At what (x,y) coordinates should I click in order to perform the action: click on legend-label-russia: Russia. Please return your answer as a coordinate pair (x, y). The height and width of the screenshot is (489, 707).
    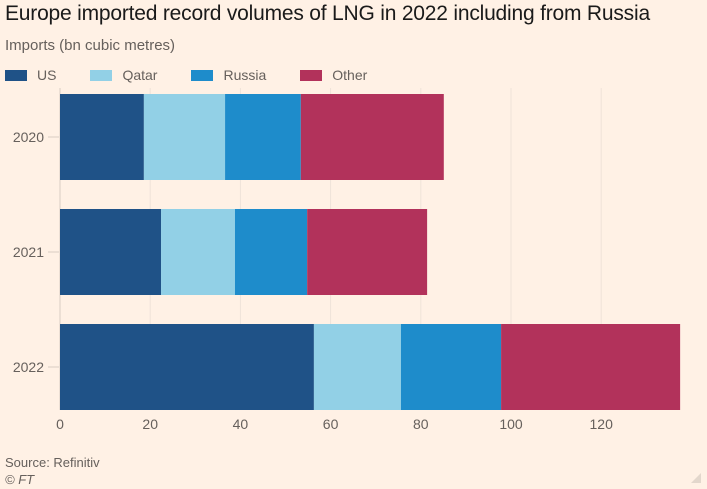
    Looking at the image, I should click on (245, 75).